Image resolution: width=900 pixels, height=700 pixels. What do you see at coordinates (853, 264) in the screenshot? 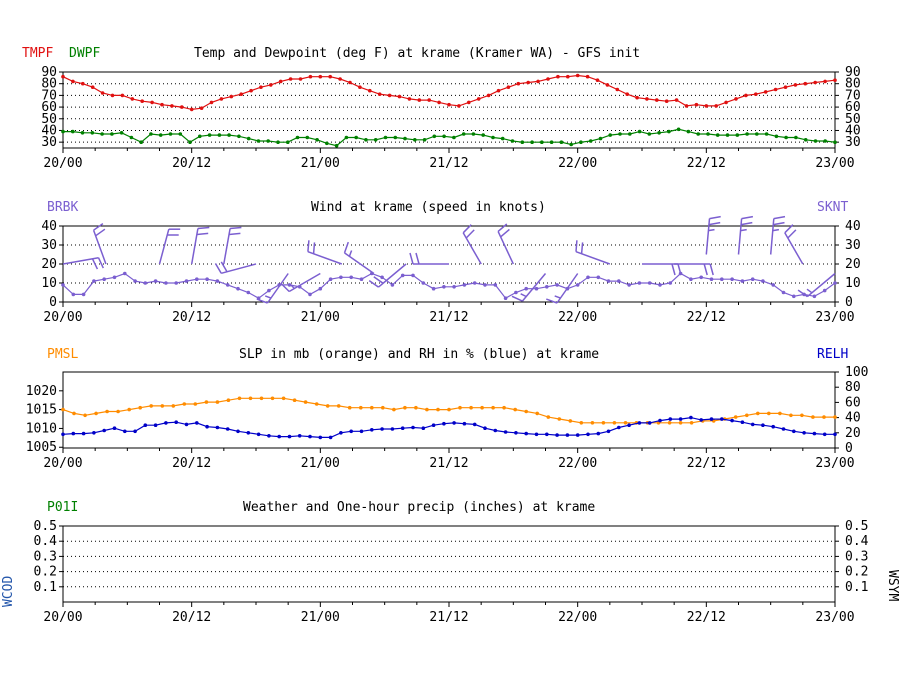
I see `right-y-tick-label: 20` at bounding box center [853, 264].